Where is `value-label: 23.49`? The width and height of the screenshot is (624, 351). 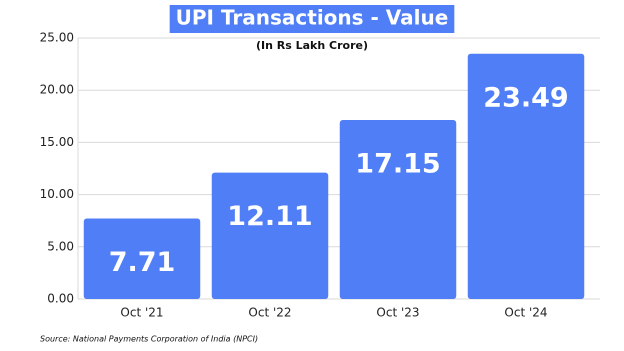
value-label: 23.49 is located at coordinates (525, 97).